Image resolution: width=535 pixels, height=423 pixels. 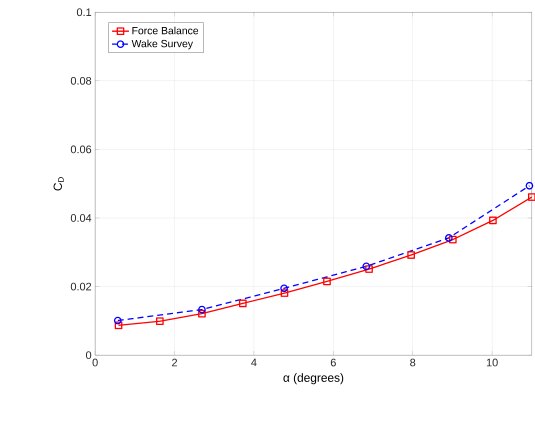 I want to click on x-tick-label: 10, so click(x=492, y=362).